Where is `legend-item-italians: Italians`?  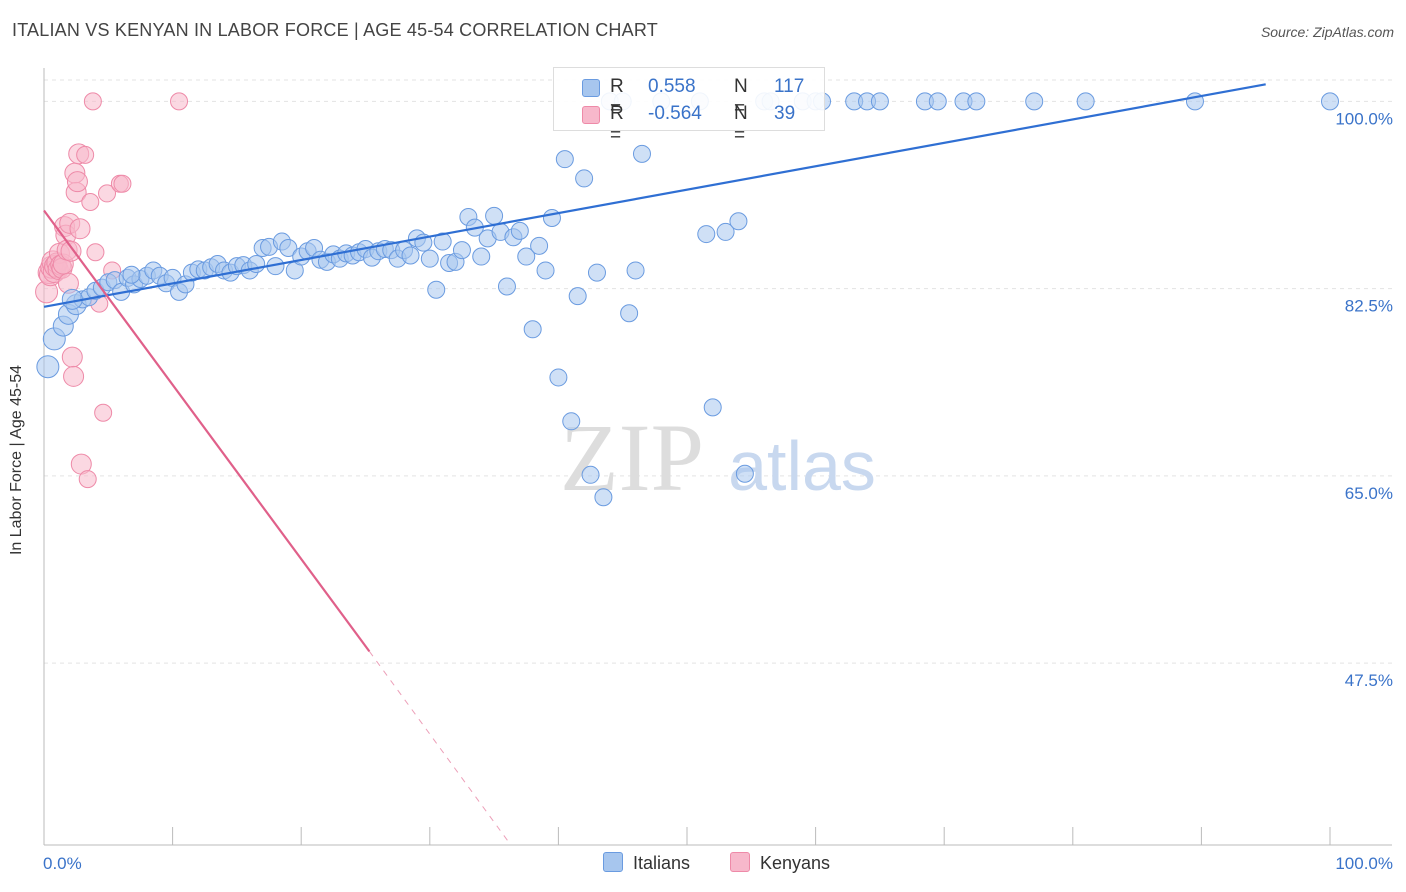
legend-item-italians: Italians is located at coordinates (646, 863).